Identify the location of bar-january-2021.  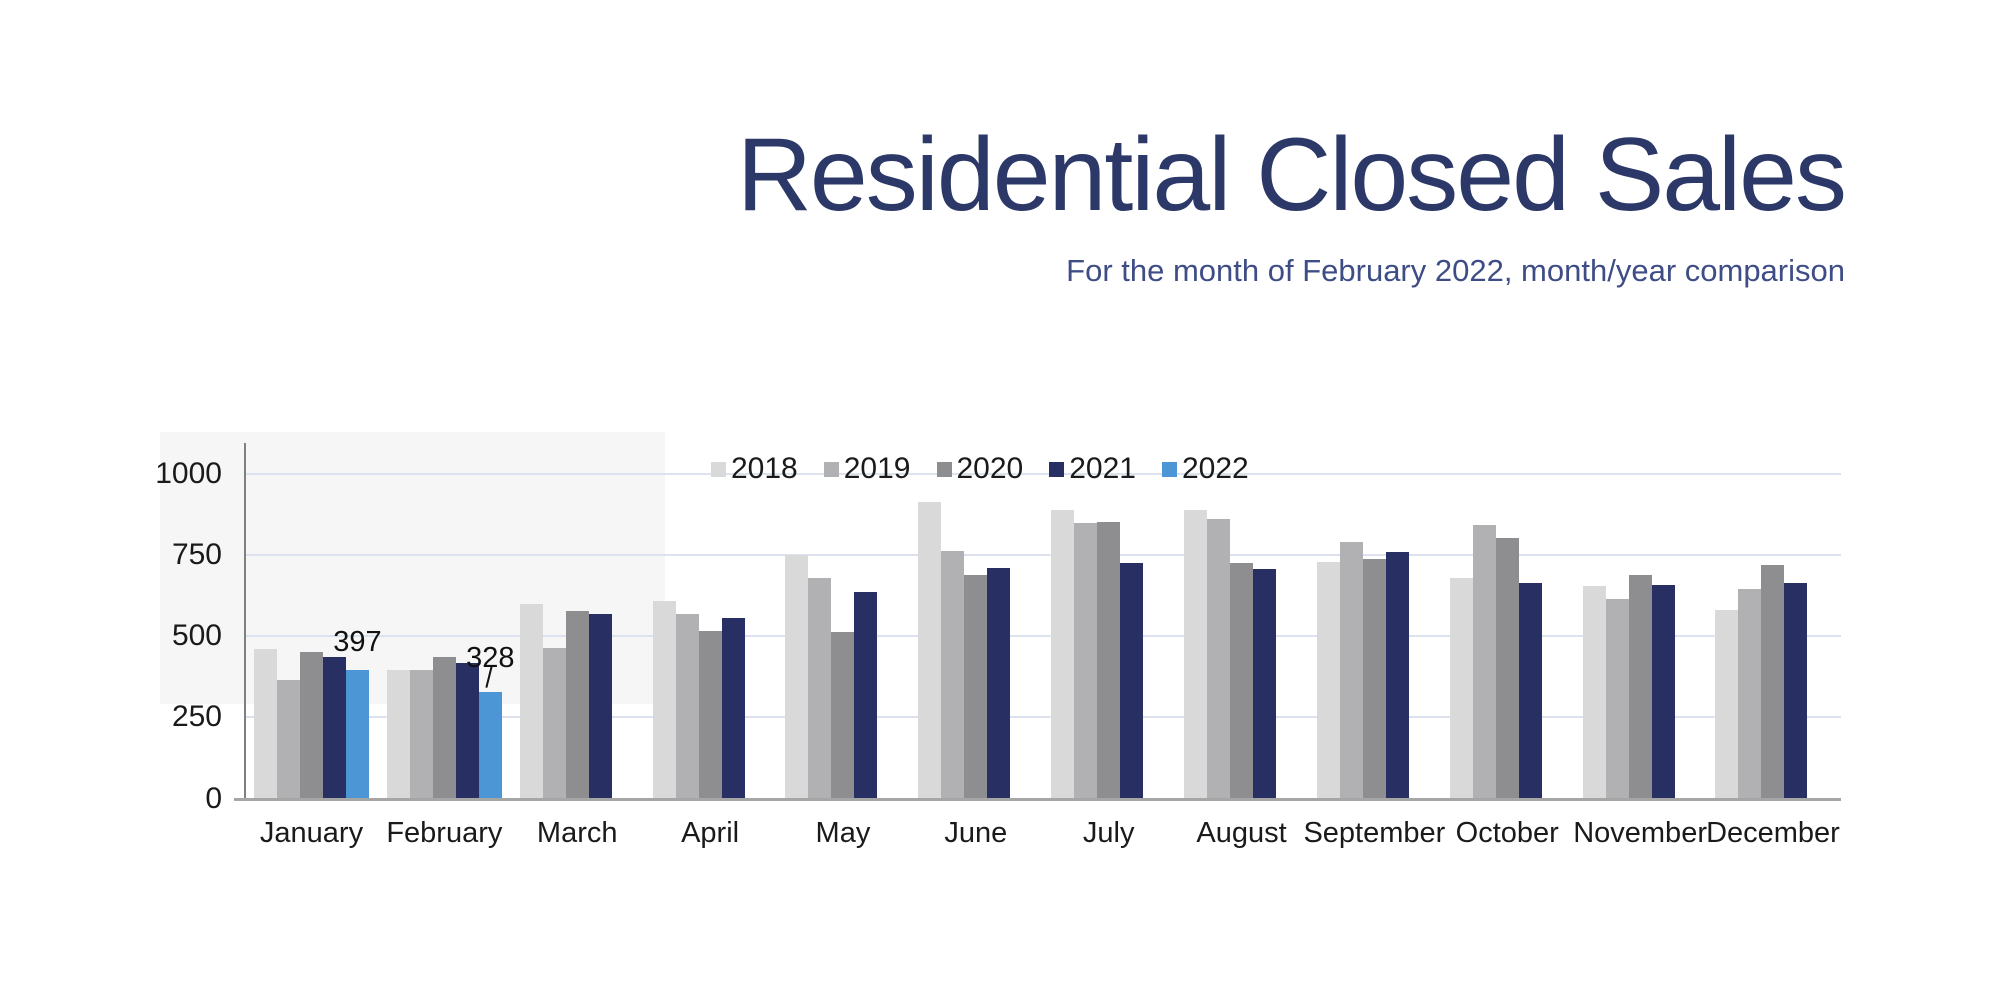
(334, 727).